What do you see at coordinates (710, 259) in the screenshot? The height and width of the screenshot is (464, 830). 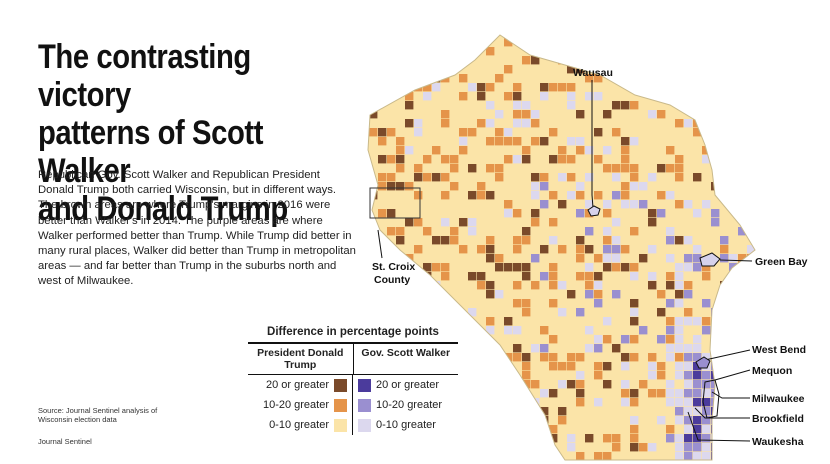 I see `outline-green-bay` at bounding box center [710, 259].